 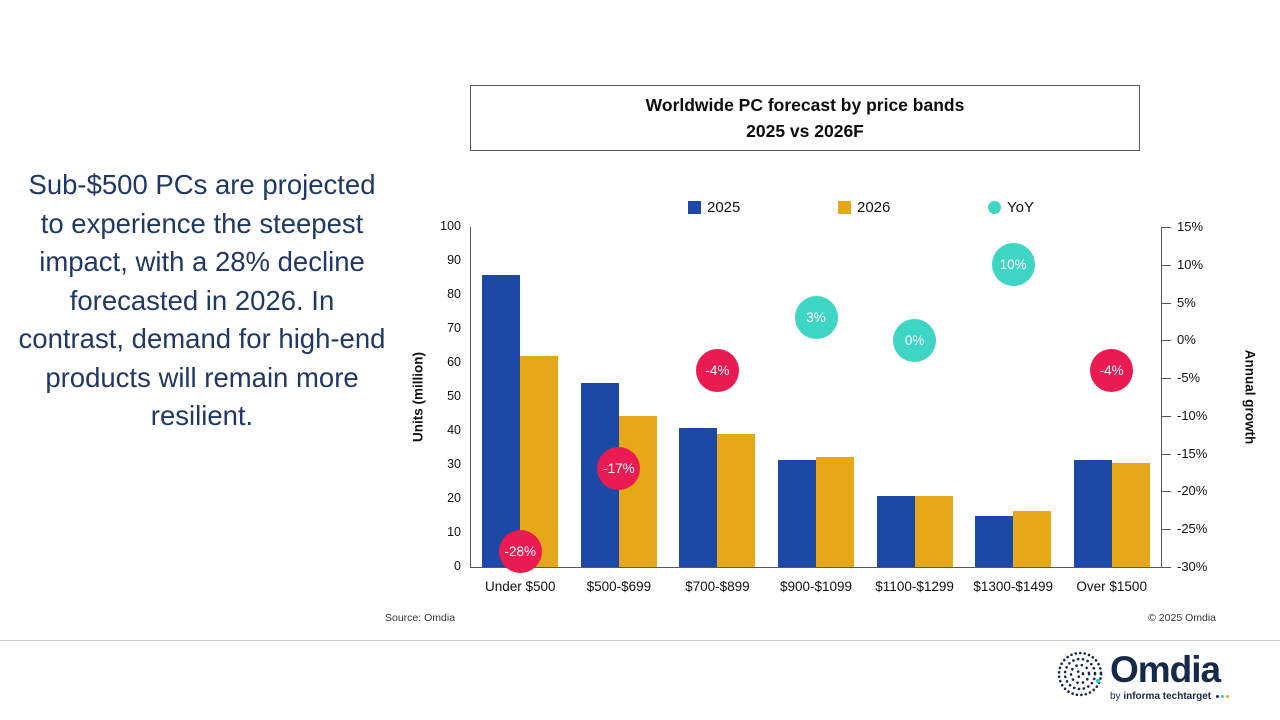 I want to click on omdia-logo: Omdia by informa techtarget, so click(x=1142, y=676).